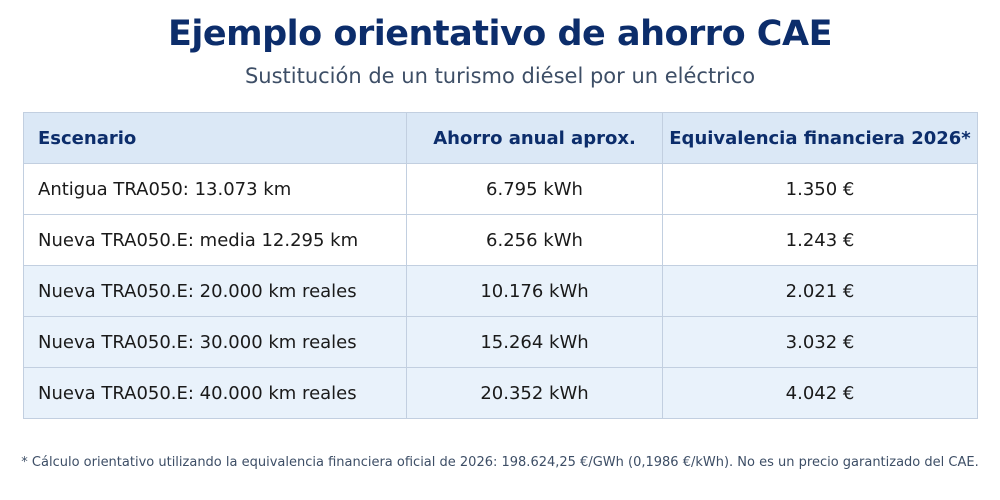  What do you see at coordinates (820, 189) in the screenshot?
I see `cell-equivalencia: 1.350 €` at bounding box center [820, 189].